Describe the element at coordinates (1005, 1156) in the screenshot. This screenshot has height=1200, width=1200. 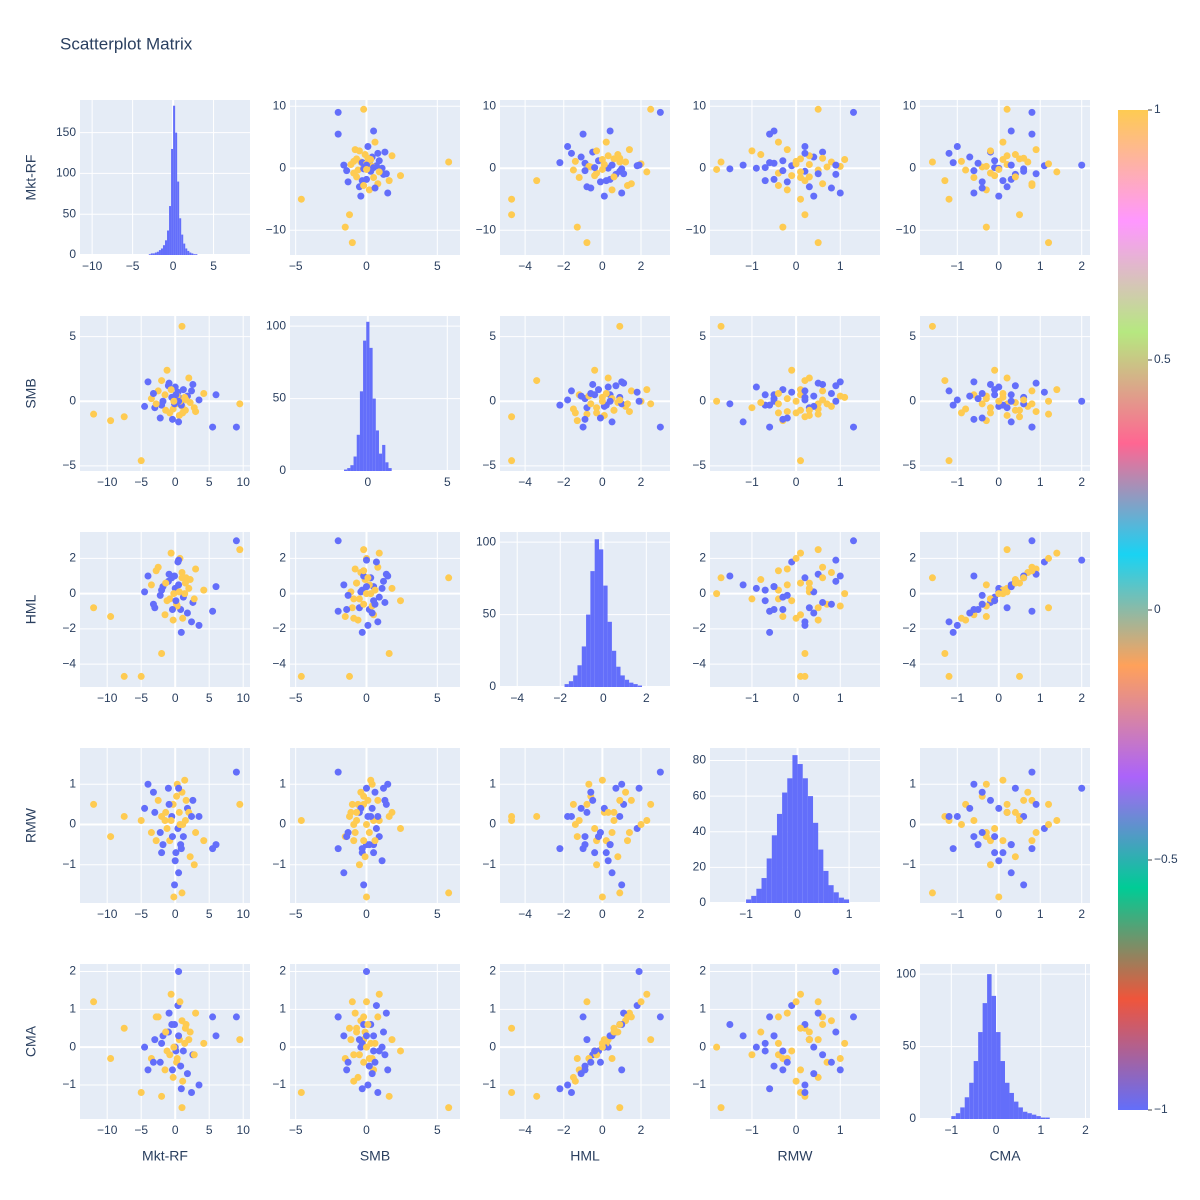
I see `x-axis-title: CMA` at that location.